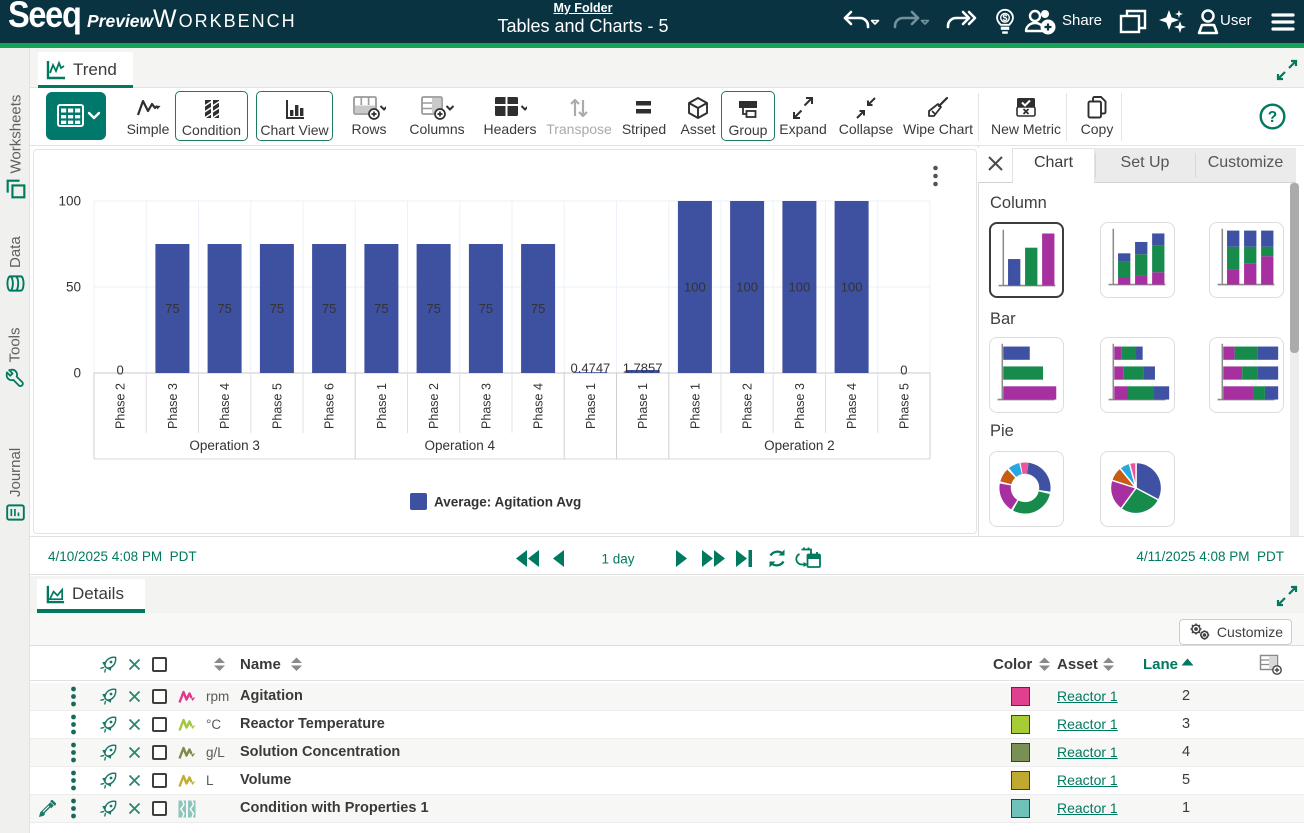 This screenshot has height=833, width=1304. Describe the element at coordinates (460, 445) in the screenshot. I see `svg-text: Operation 4` at that location.